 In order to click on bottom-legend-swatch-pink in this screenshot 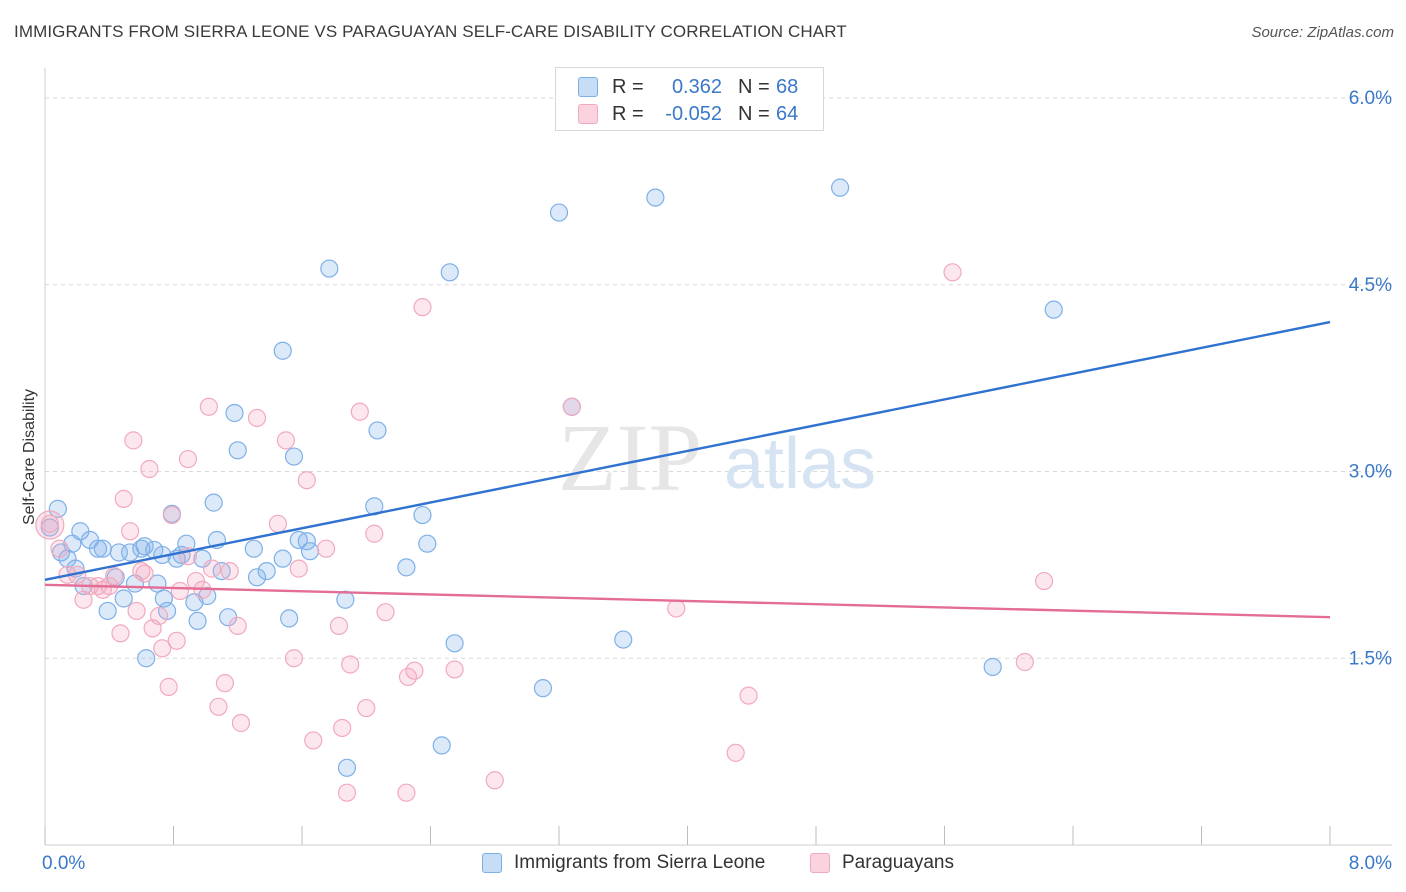, I will do `click(820, 863)`.